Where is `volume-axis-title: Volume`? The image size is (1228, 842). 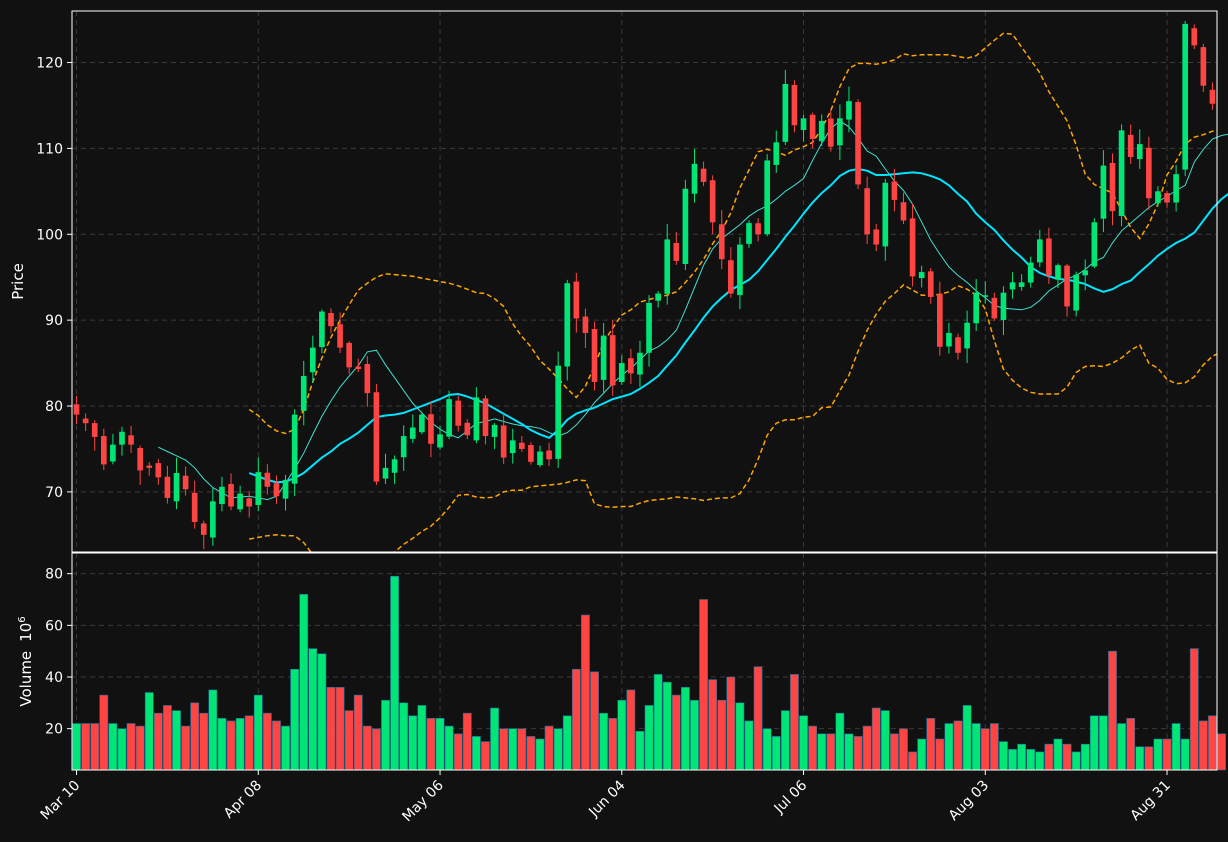
volume-axis-title: Volume is located at coordinates (26, 679).